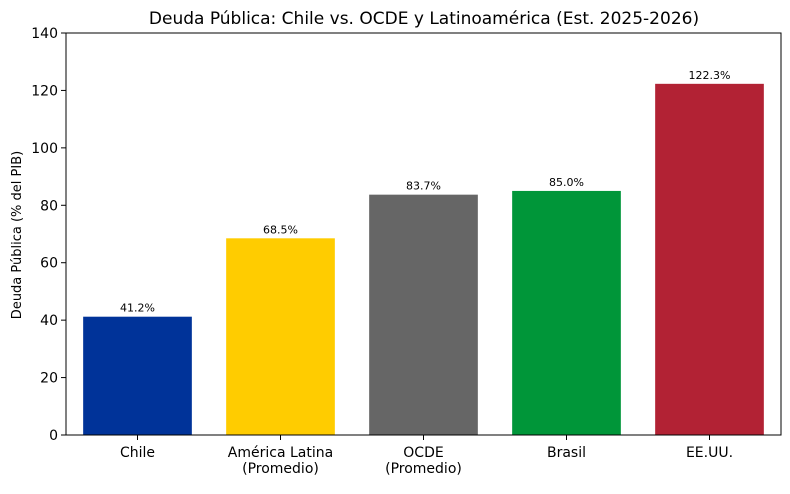 Image resolution: width=790 pixels, height=494 pixels. What do you see at coordinates (49, 321) in the screenshot?
I see `y-tick-label: 40` at bounding box center [49, 321].